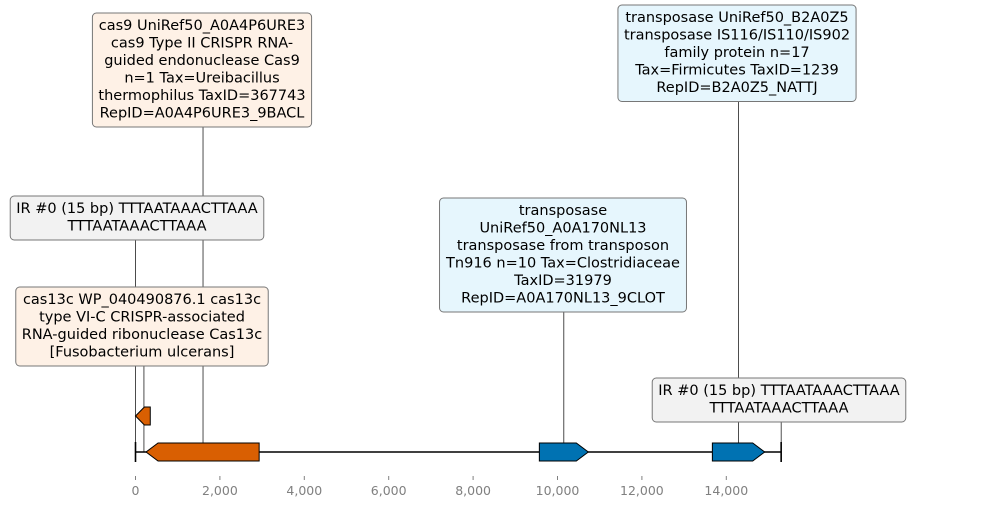  I want to click on transposase-b2a0z5-label-line: Tax=Firmicutes TaxID=1239, so click(736, 71).